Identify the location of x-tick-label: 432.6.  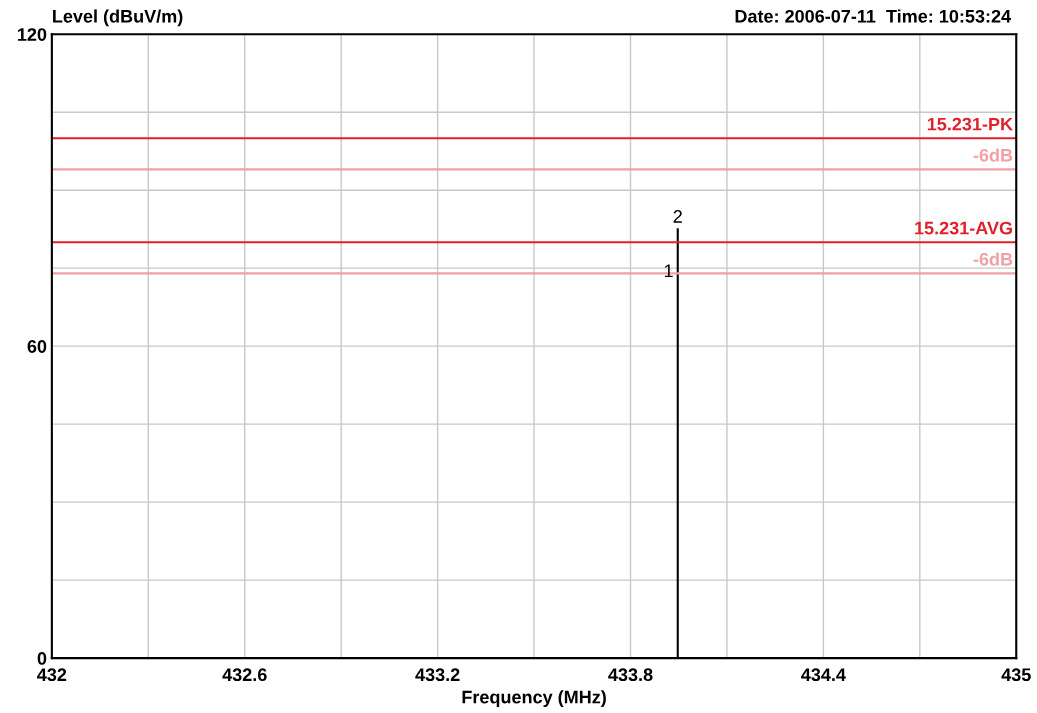
(244, 675).